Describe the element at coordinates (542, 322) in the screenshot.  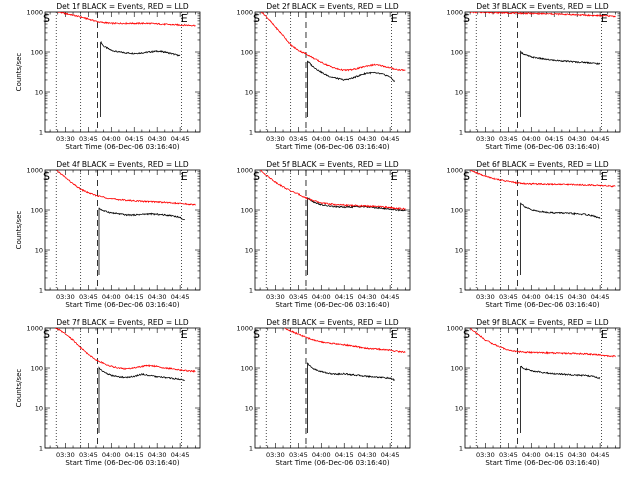
I see `chart-title: Det 9f BLACK = Events, RED = LLD` at that location.